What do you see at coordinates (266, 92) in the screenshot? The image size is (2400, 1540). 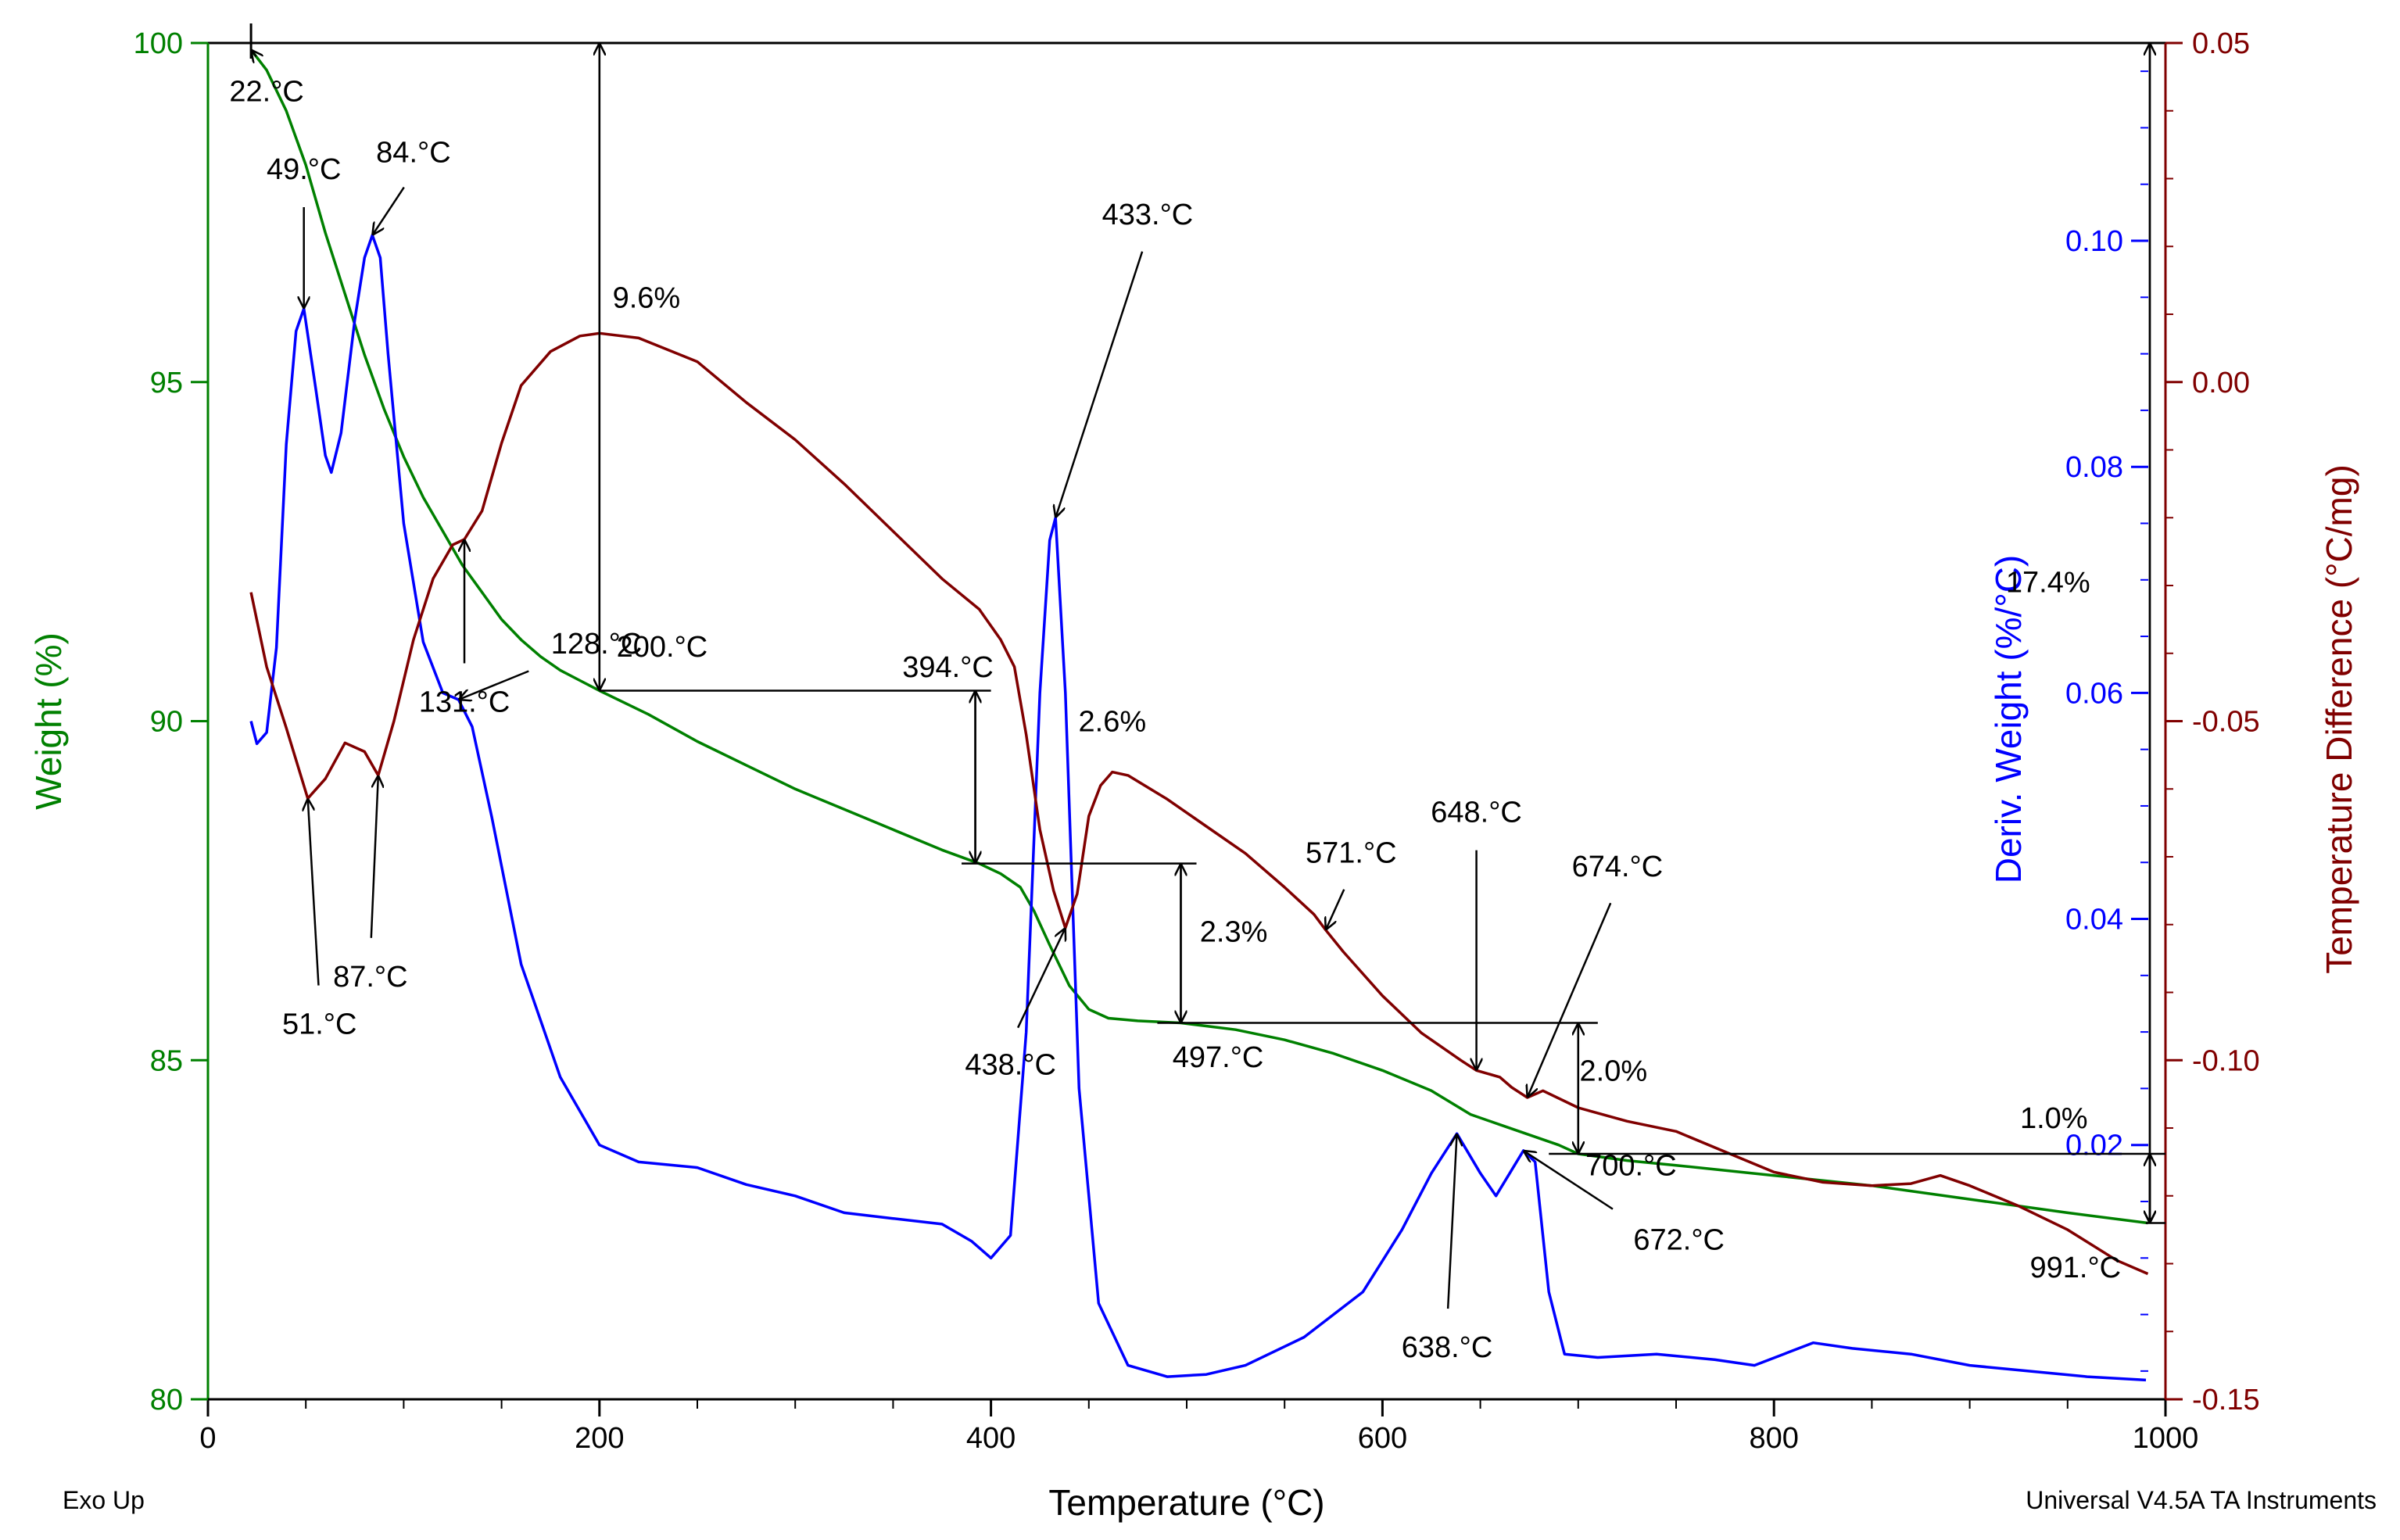 I see `peak-temperature-label: 22.°C` at bounding box center [266, 92].